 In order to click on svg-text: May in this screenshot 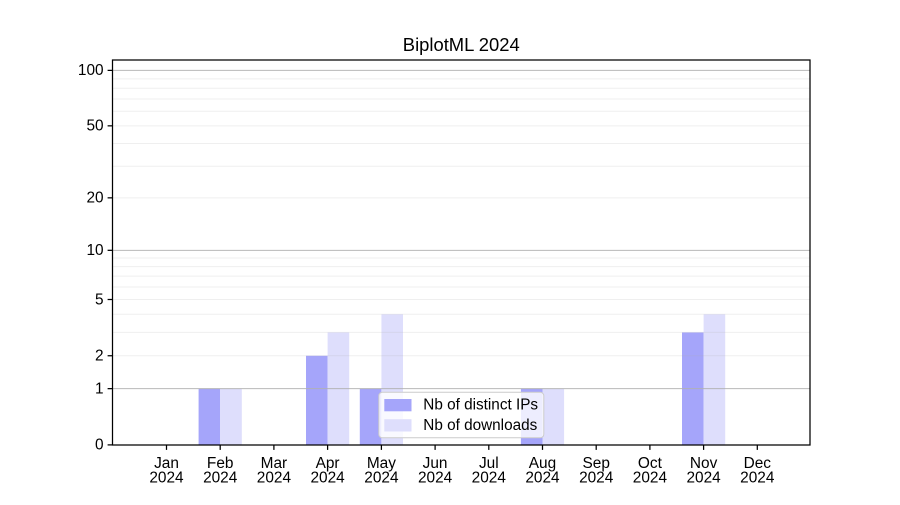, I will do `click(381, 463)`.